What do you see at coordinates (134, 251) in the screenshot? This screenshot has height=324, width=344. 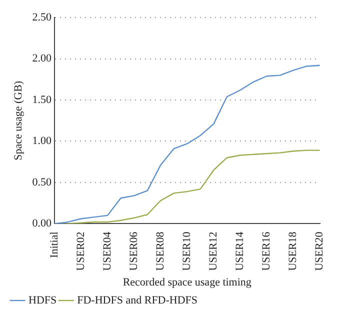 I see `x-tick-label: USER06` at bounding box center [134, 251].